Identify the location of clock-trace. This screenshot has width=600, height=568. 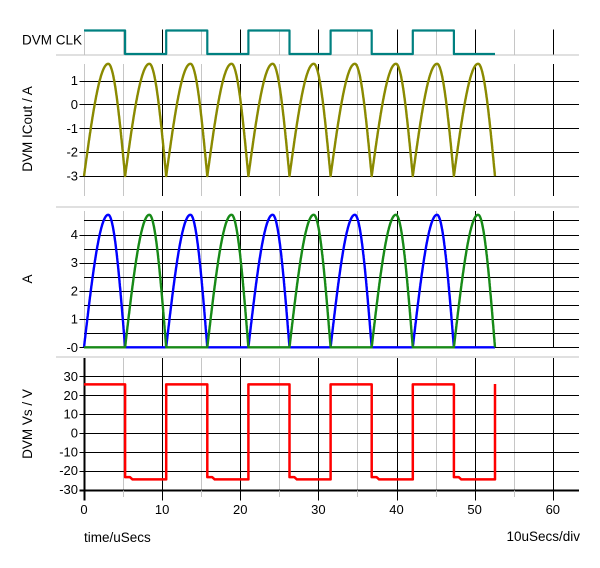
(289, 42).